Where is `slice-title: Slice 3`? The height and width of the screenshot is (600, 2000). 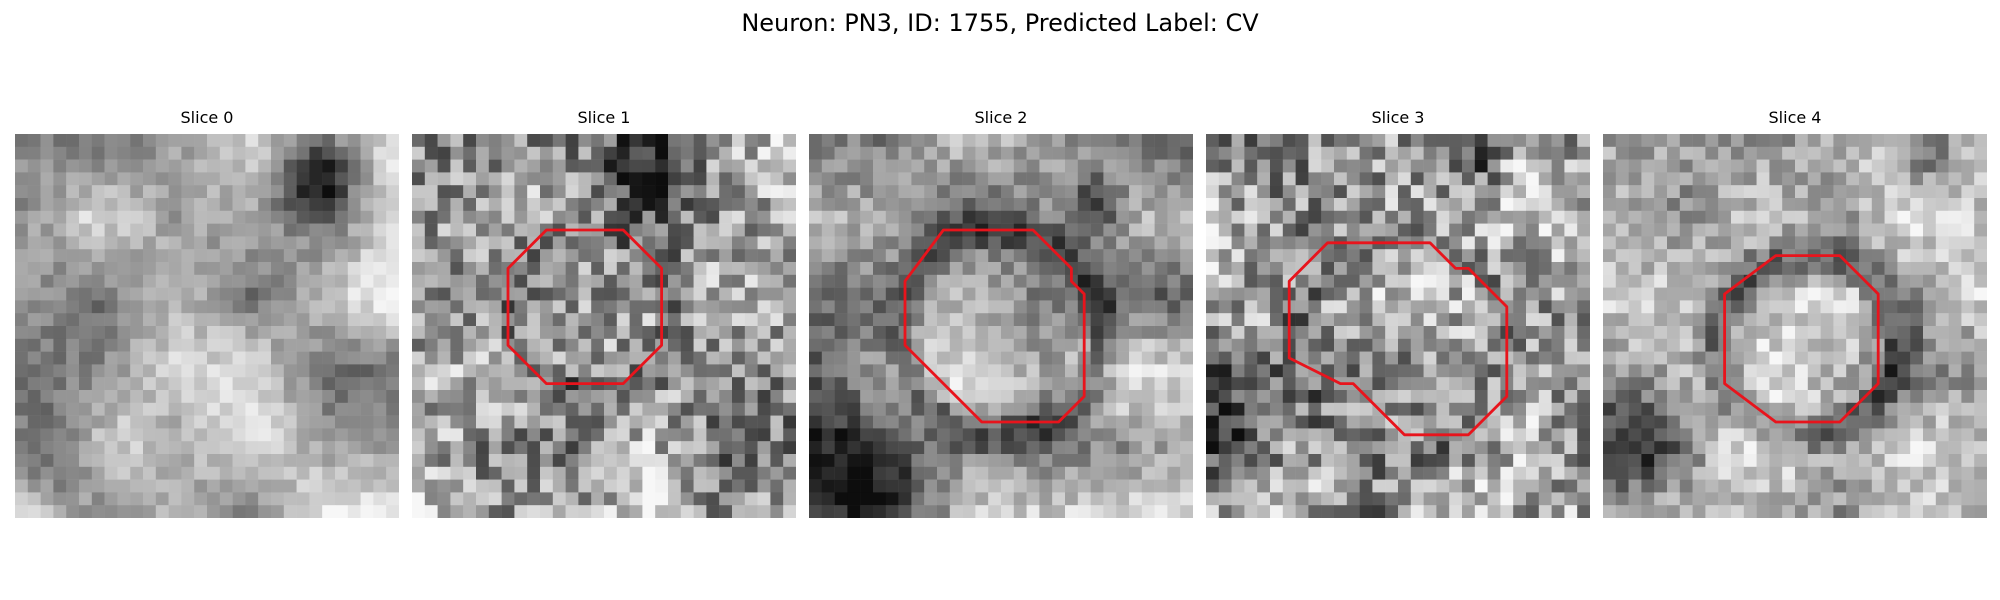 slice-title: Slice 3 is located at coordinates (1398, 117).